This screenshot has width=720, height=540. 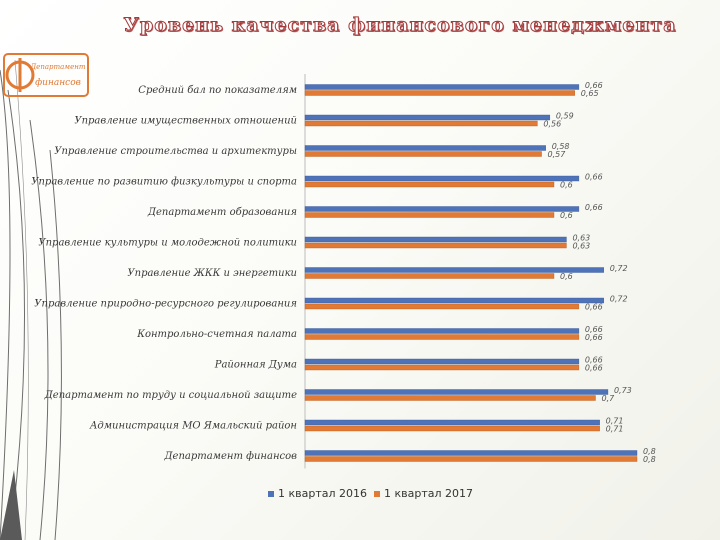 I want to click on data-label-2017: 0,8, so click(x=649, y=459).